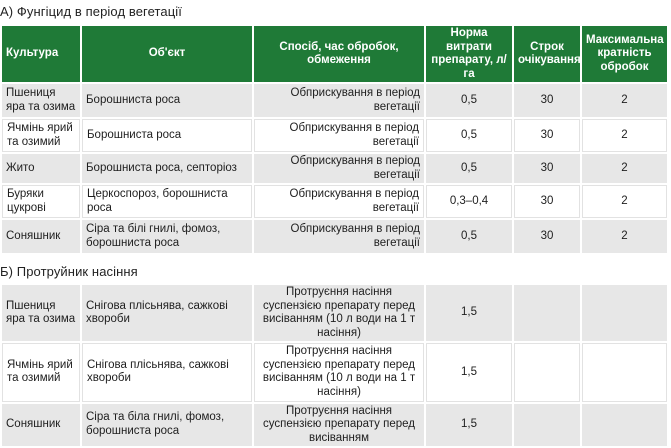 The width and height of the screenshot is (671, 448). Describe the element at coordinates (41, 202) in the screenshot. I see `cell-crop: Буряки цукрові` at that location.